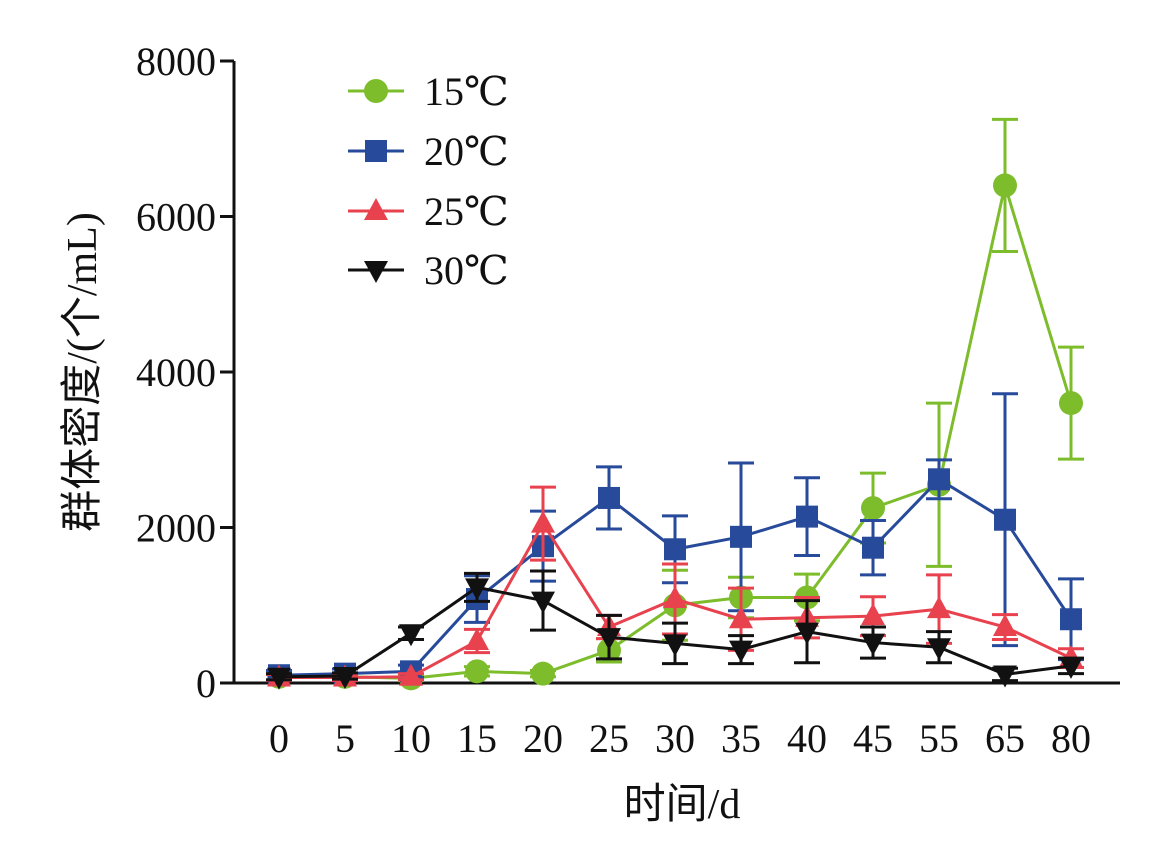 The image size is (1151, 842). I want to click on x-tick-label: 55, so click(939, 738).